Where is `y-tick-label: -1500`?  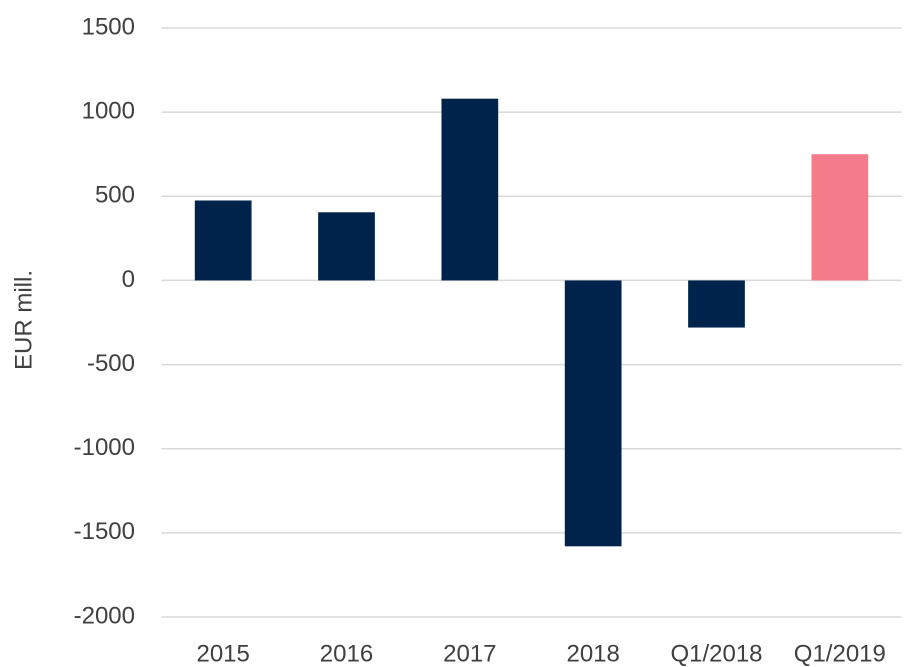 y-tick-label: -1500 is located at coordinates (104, 531).